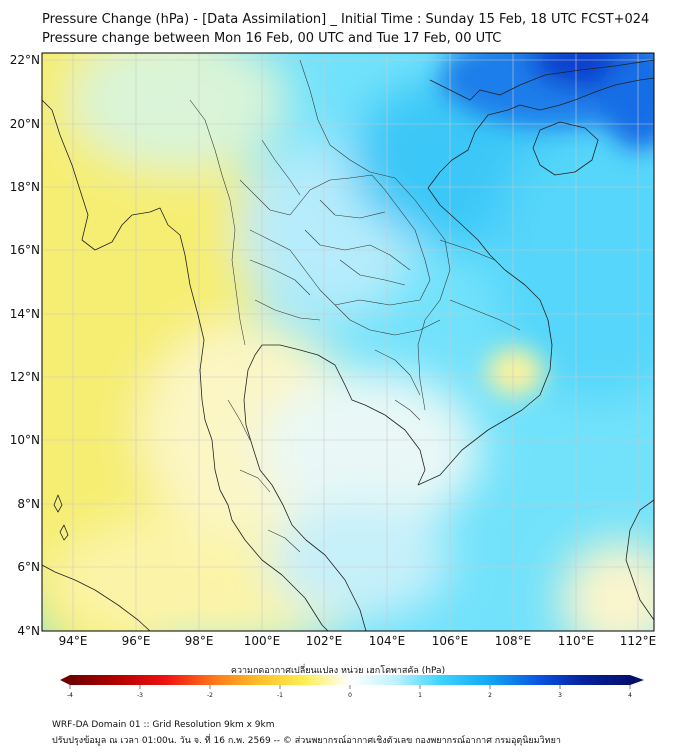 The height and width of the screenshot is (756, 676). I want to click on lat-label: 4°N, so click(28, 631).